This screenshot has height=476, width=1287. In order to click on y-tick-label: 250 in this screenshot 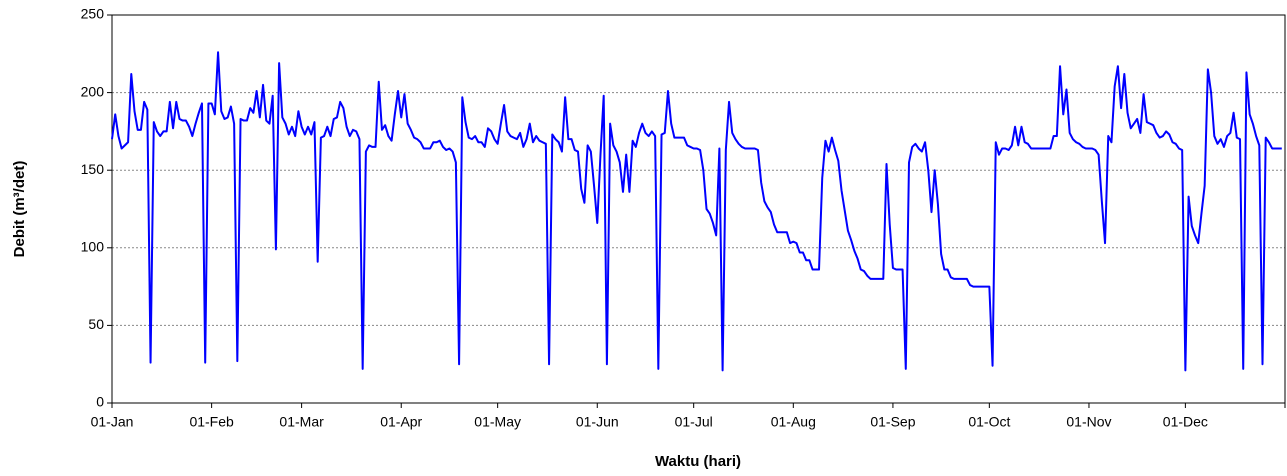, I will do `click(93, 14)`.